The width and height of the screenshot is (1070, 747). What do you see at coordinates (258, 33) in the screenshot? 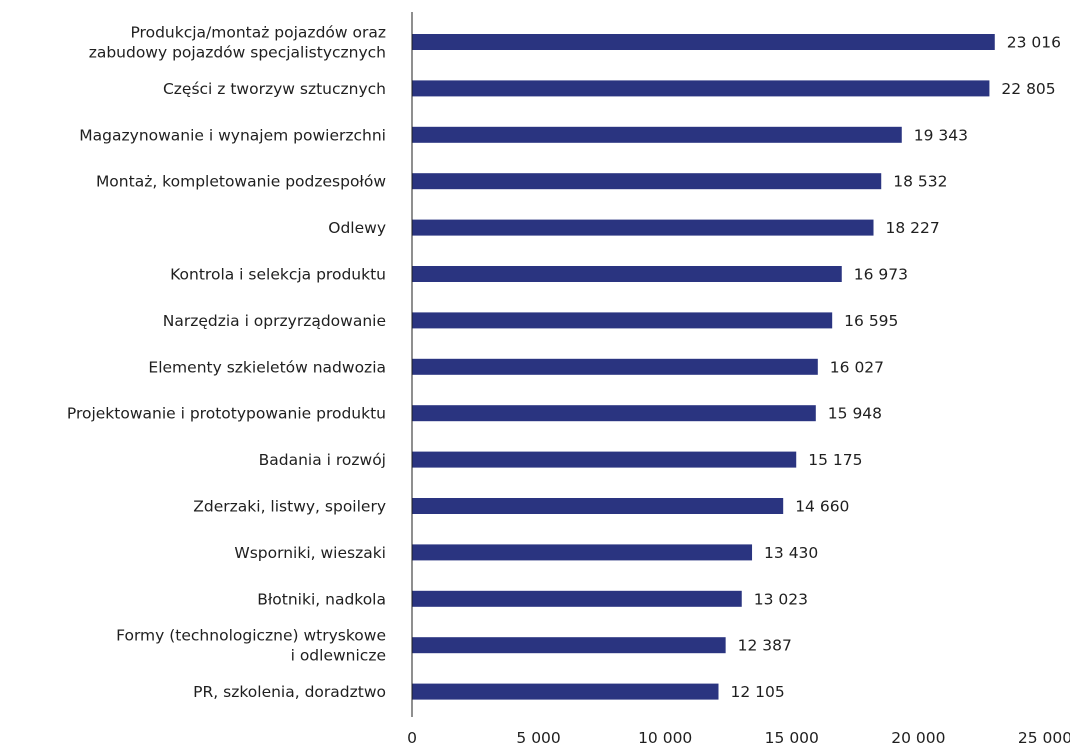
I see `category-label-line: Produkcja/montaż pojazdów oraz` at bounding box center [258, 33].